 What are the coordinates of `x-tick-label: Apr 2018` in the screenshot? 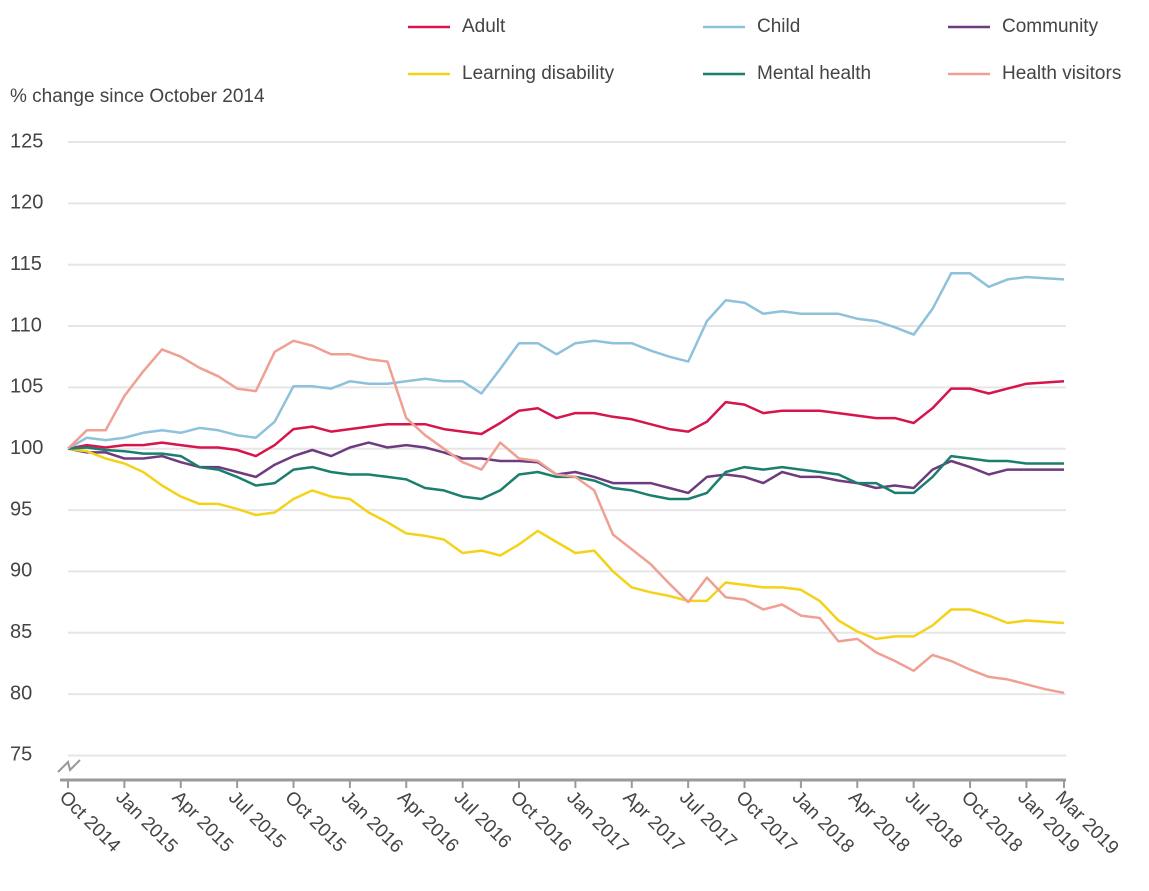 It's located at (878, 821).